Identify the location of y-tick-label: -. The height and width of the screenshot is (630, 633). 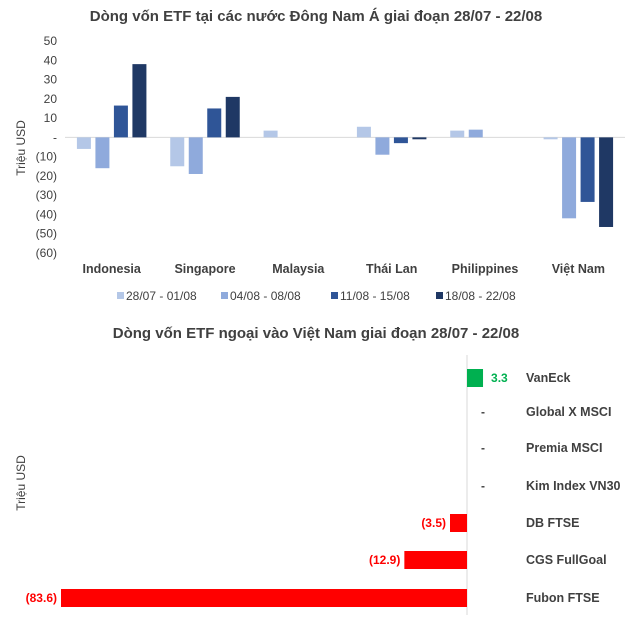
(55, 137).